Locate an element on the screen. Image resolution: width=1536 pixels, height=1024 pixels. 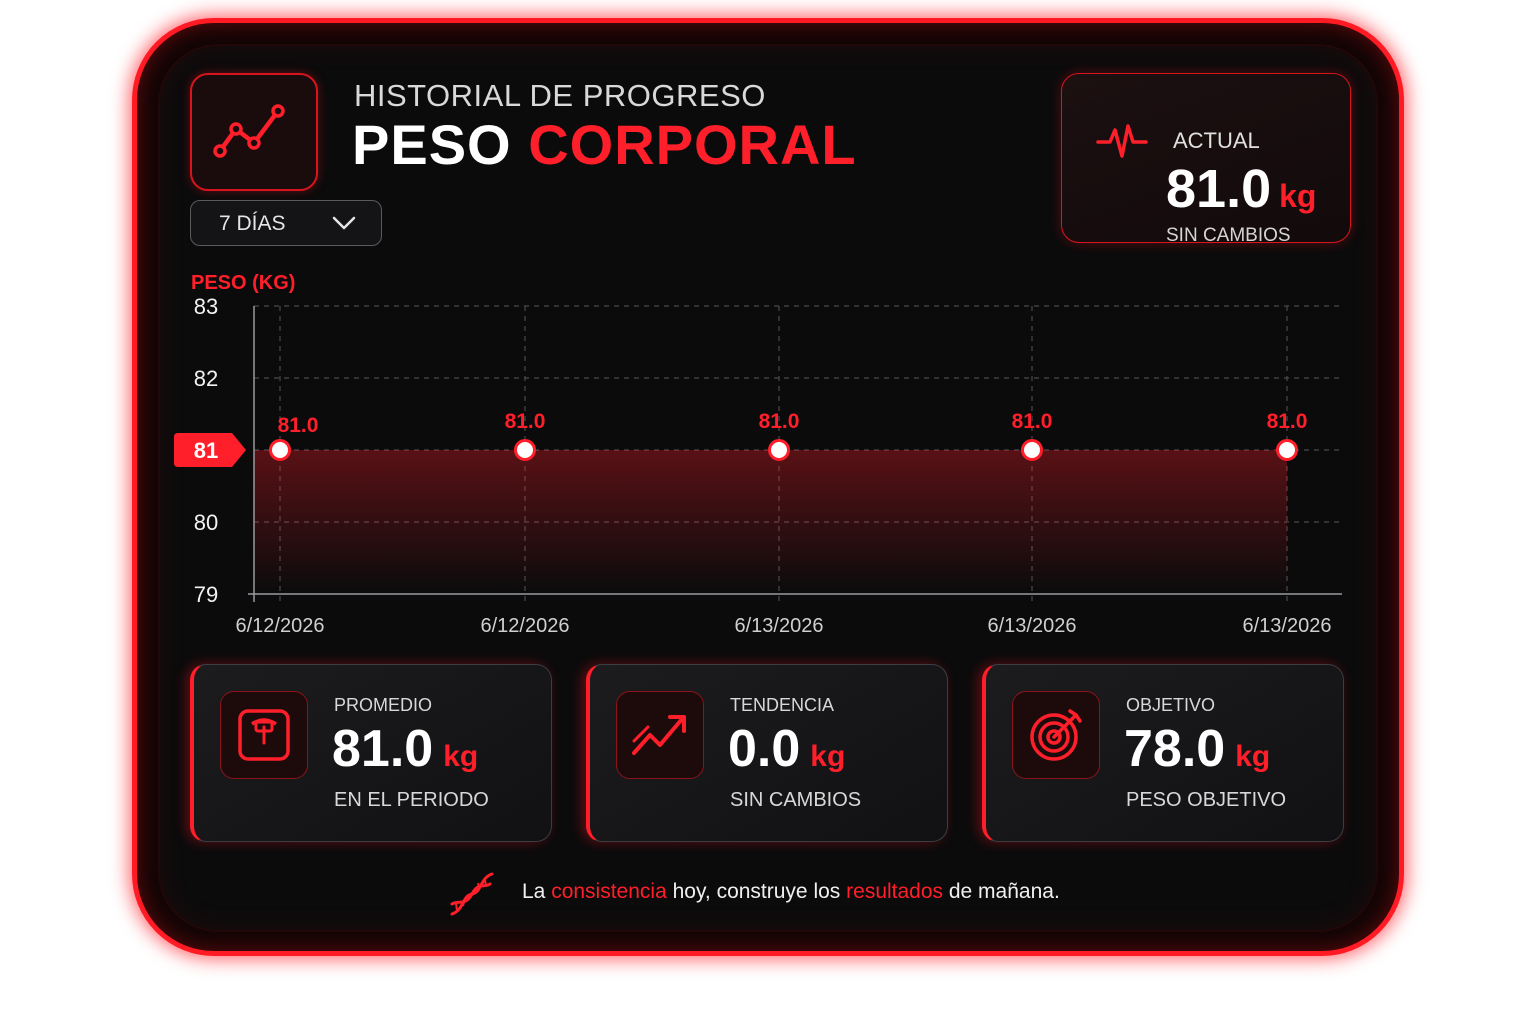
stat-sub: PESO OBJETIVO is located at coordinates (1206, 800).